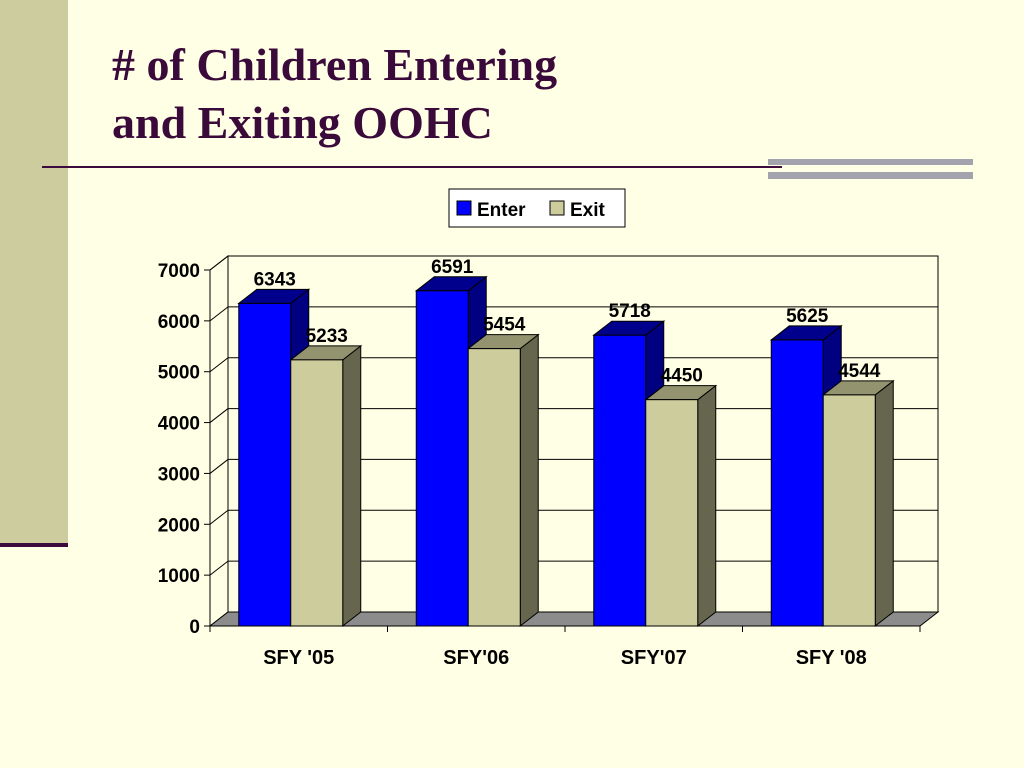  Describe the element at coordinates (179, 322) in the screenshot. I see `y-tick-label: 6000` at that location.